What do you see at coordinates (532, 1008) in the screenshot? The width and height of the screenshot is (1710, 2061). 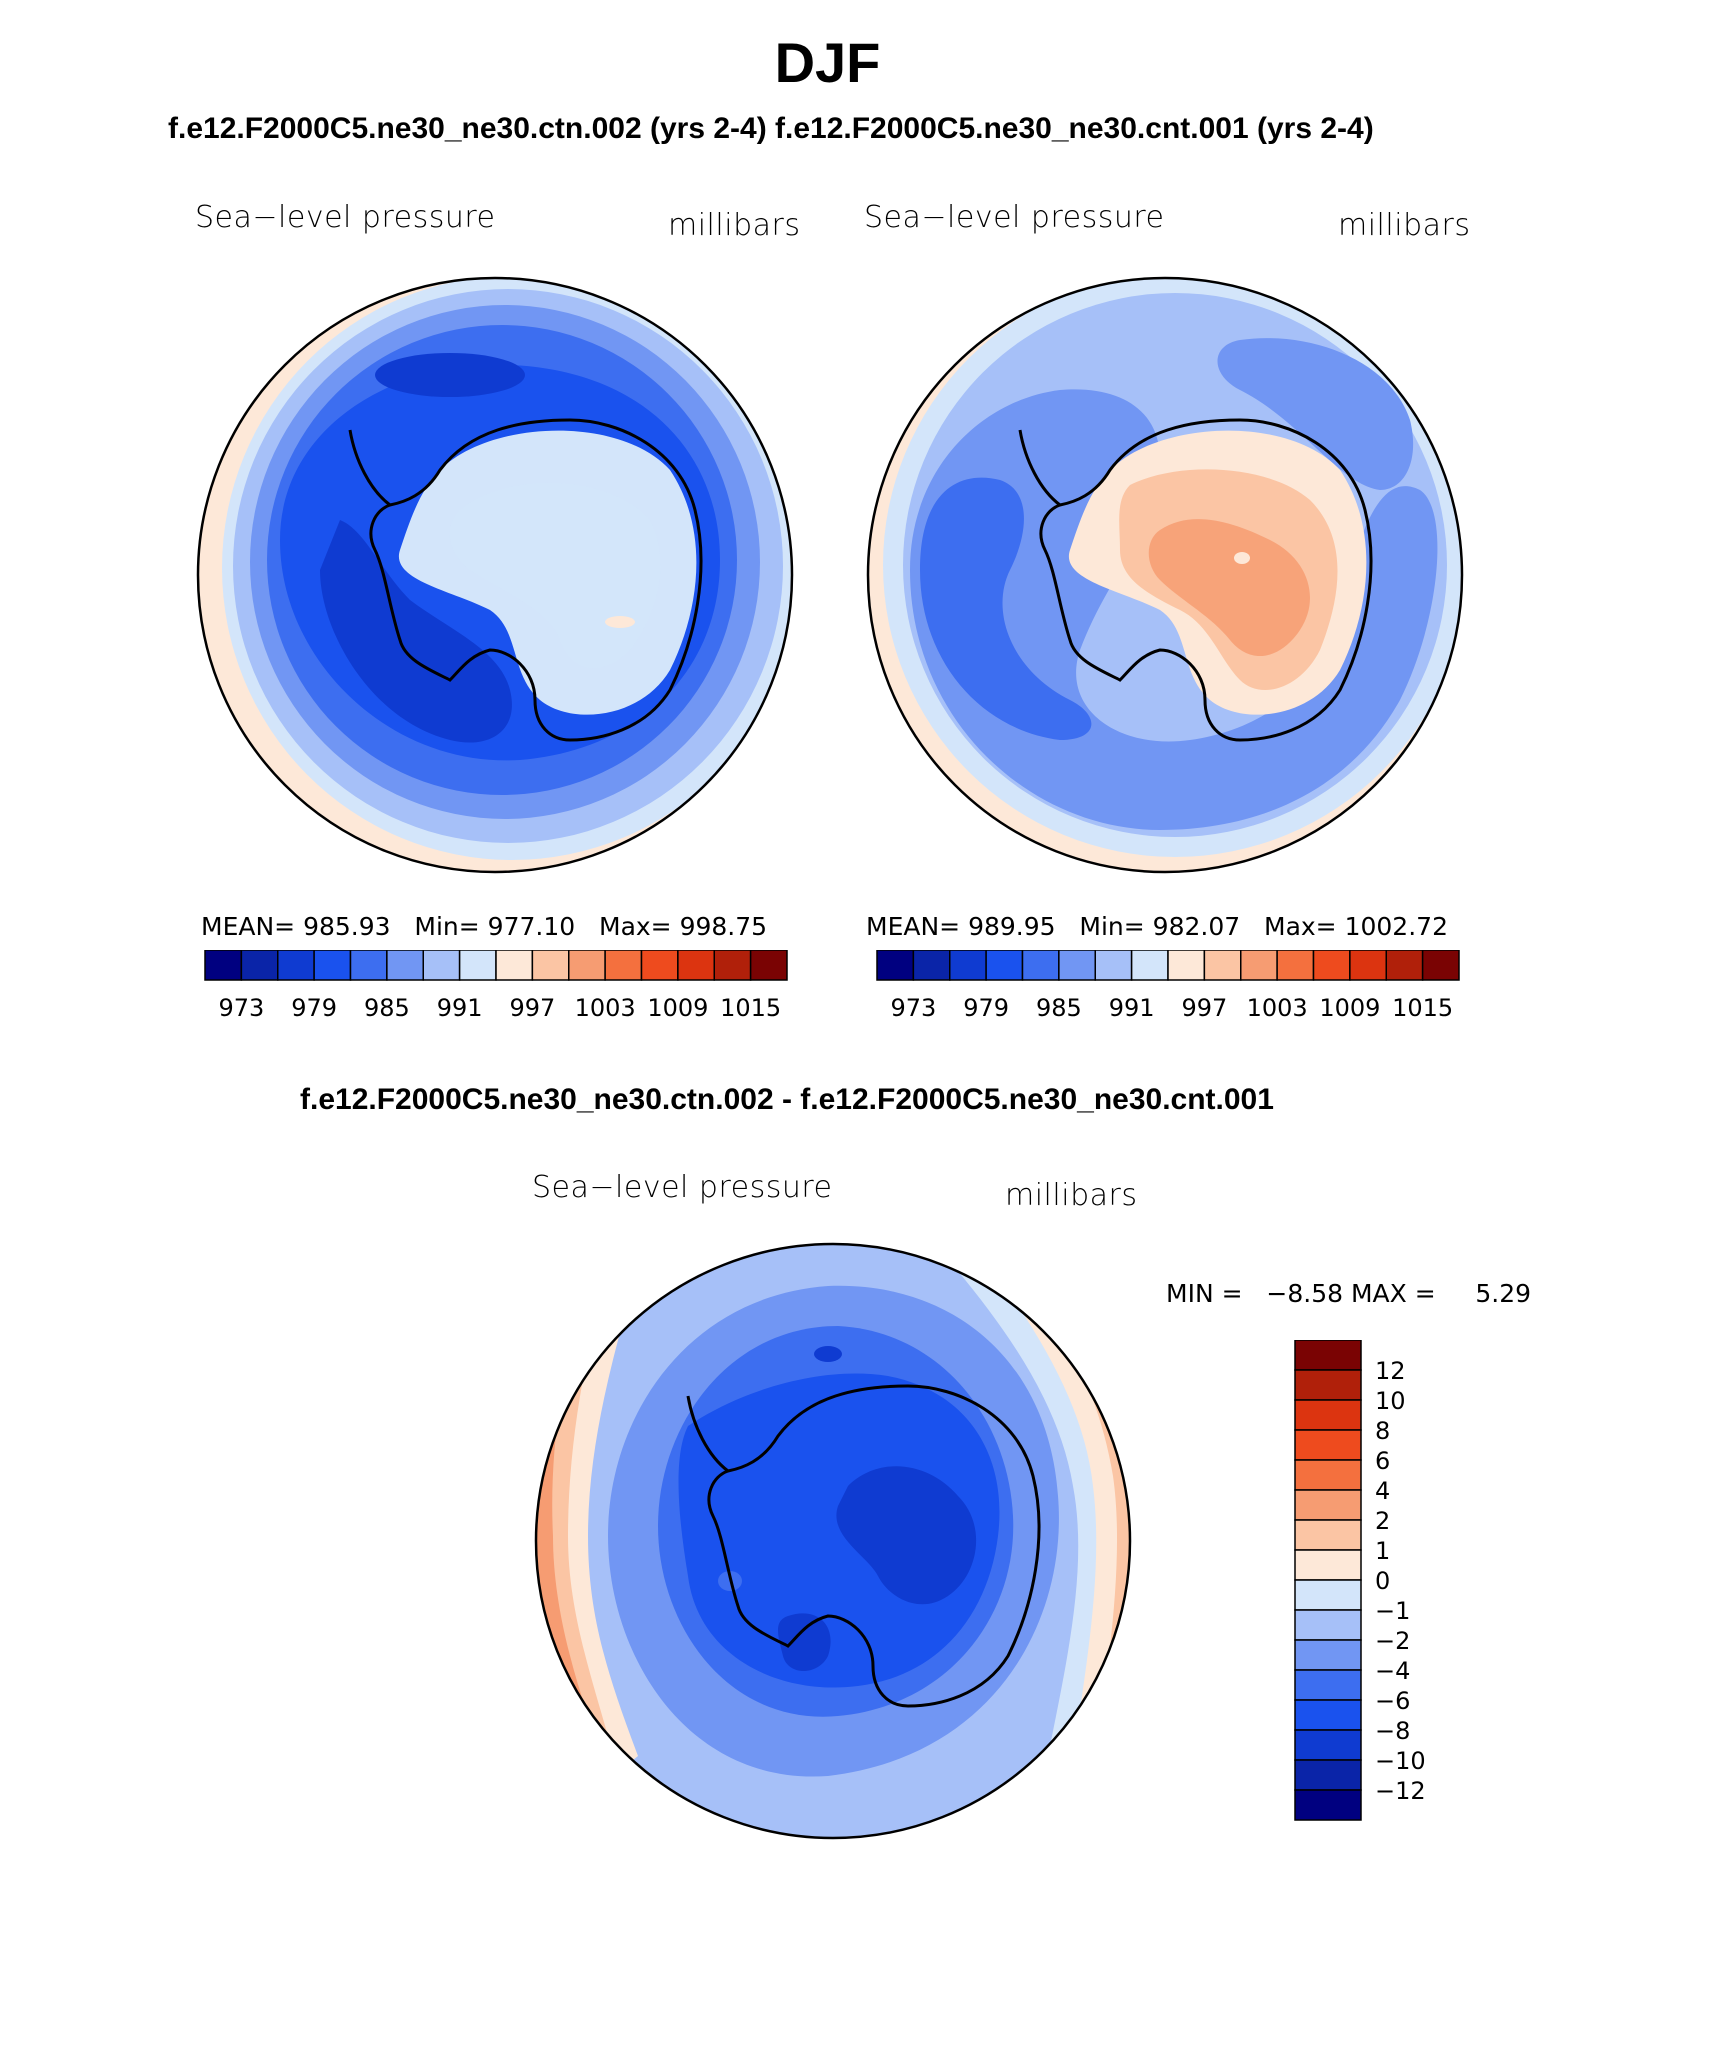 I see `colorbar-ctn-label-4: 997` at bounding box center [532, 1008].